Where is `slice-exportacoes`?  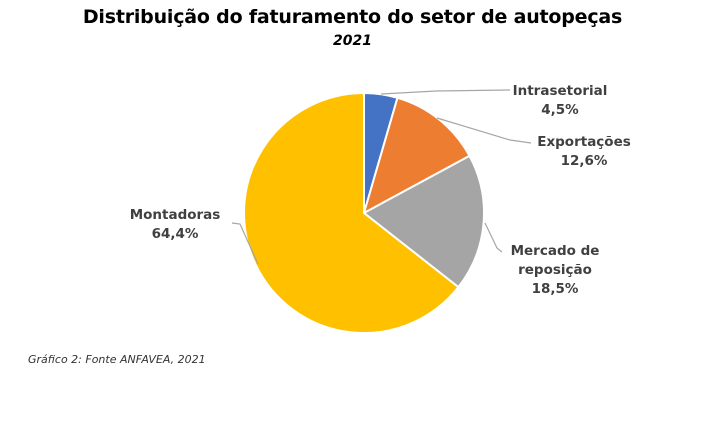 slice-exportacoes is located at coordinates (416, 156).